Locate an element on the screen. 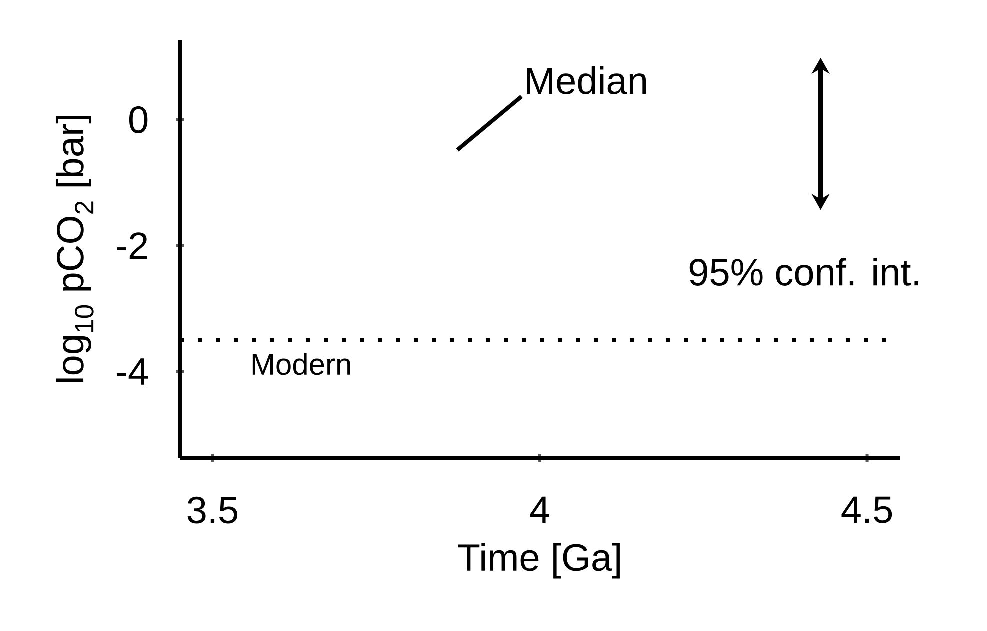  x-tick-label: 3.5 is located at coordinates (213, 510).